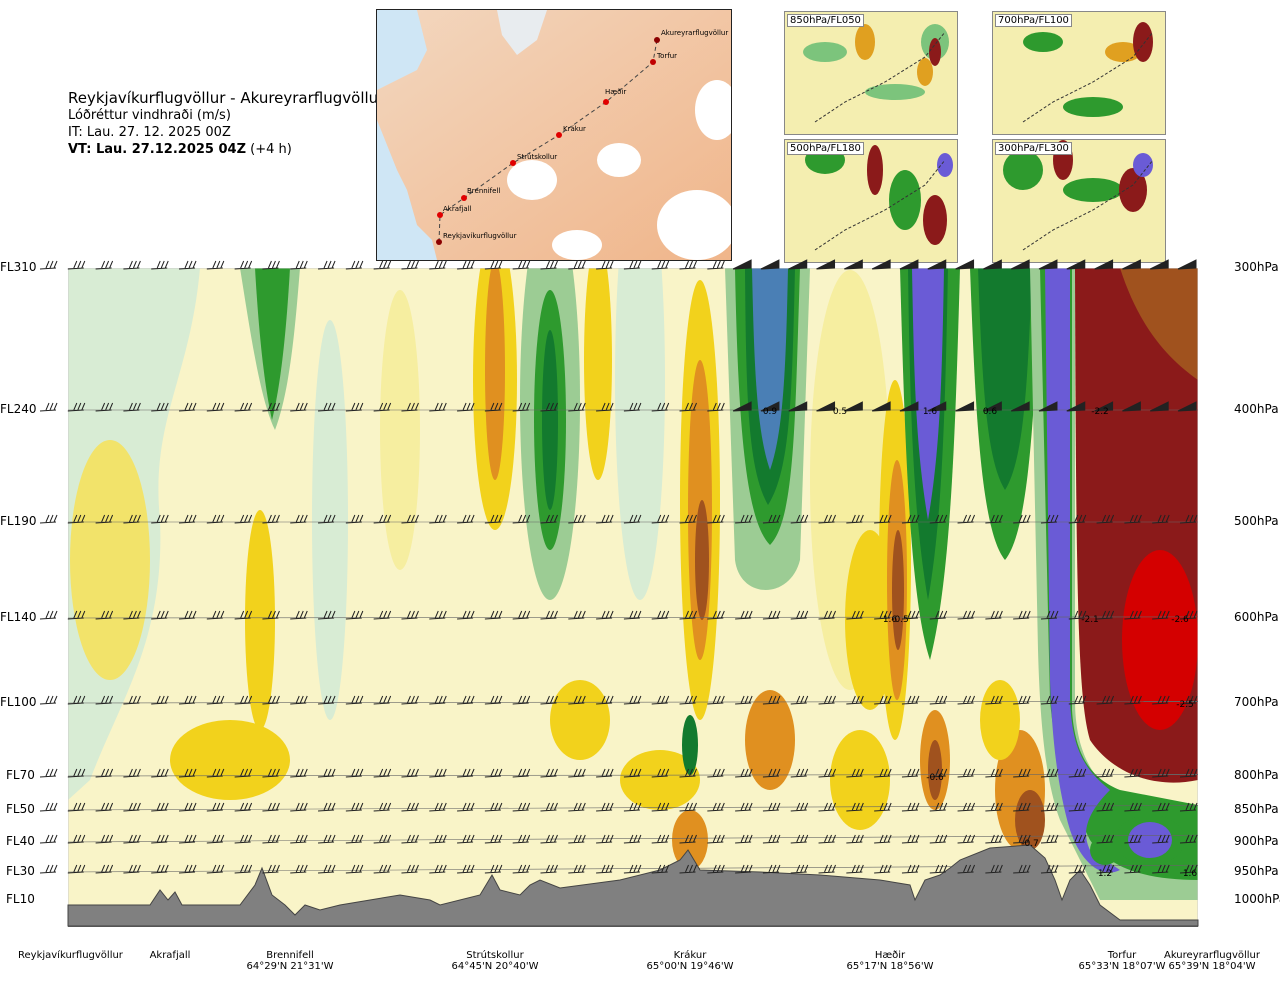 The width and height of the screenshot is (1280, 981). Describe the element at coordinates (1256, 702) in the screenshot. I see `hpa-label-700hPa: 700hPa` at that location.